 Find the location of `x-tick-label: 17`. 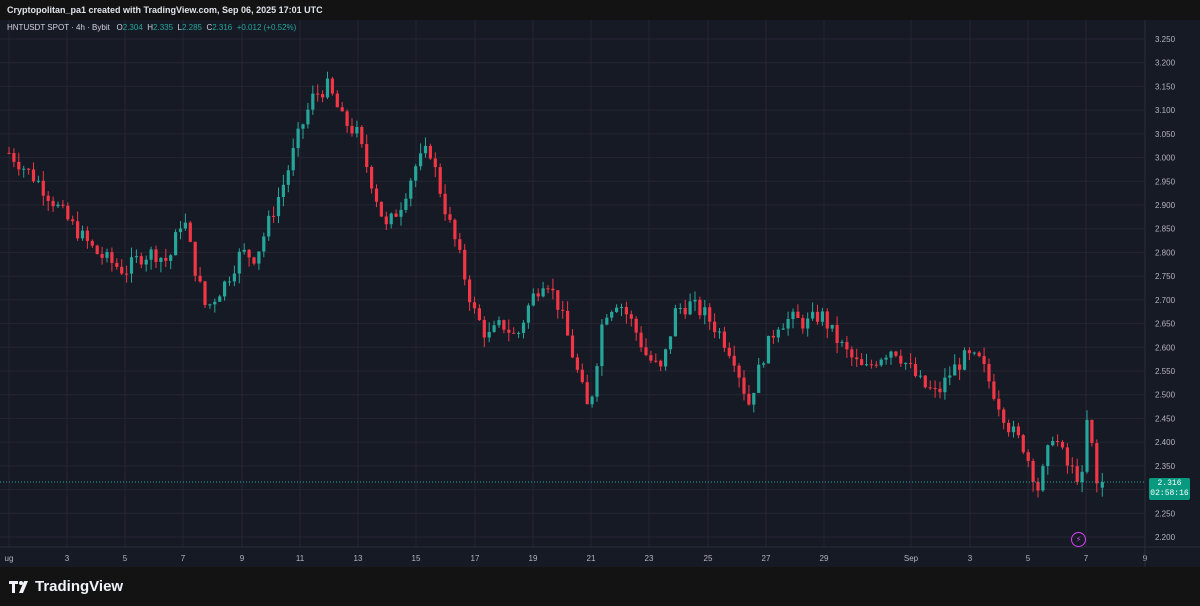

x-tick-label: 17 is located at coordinates (475, 558).